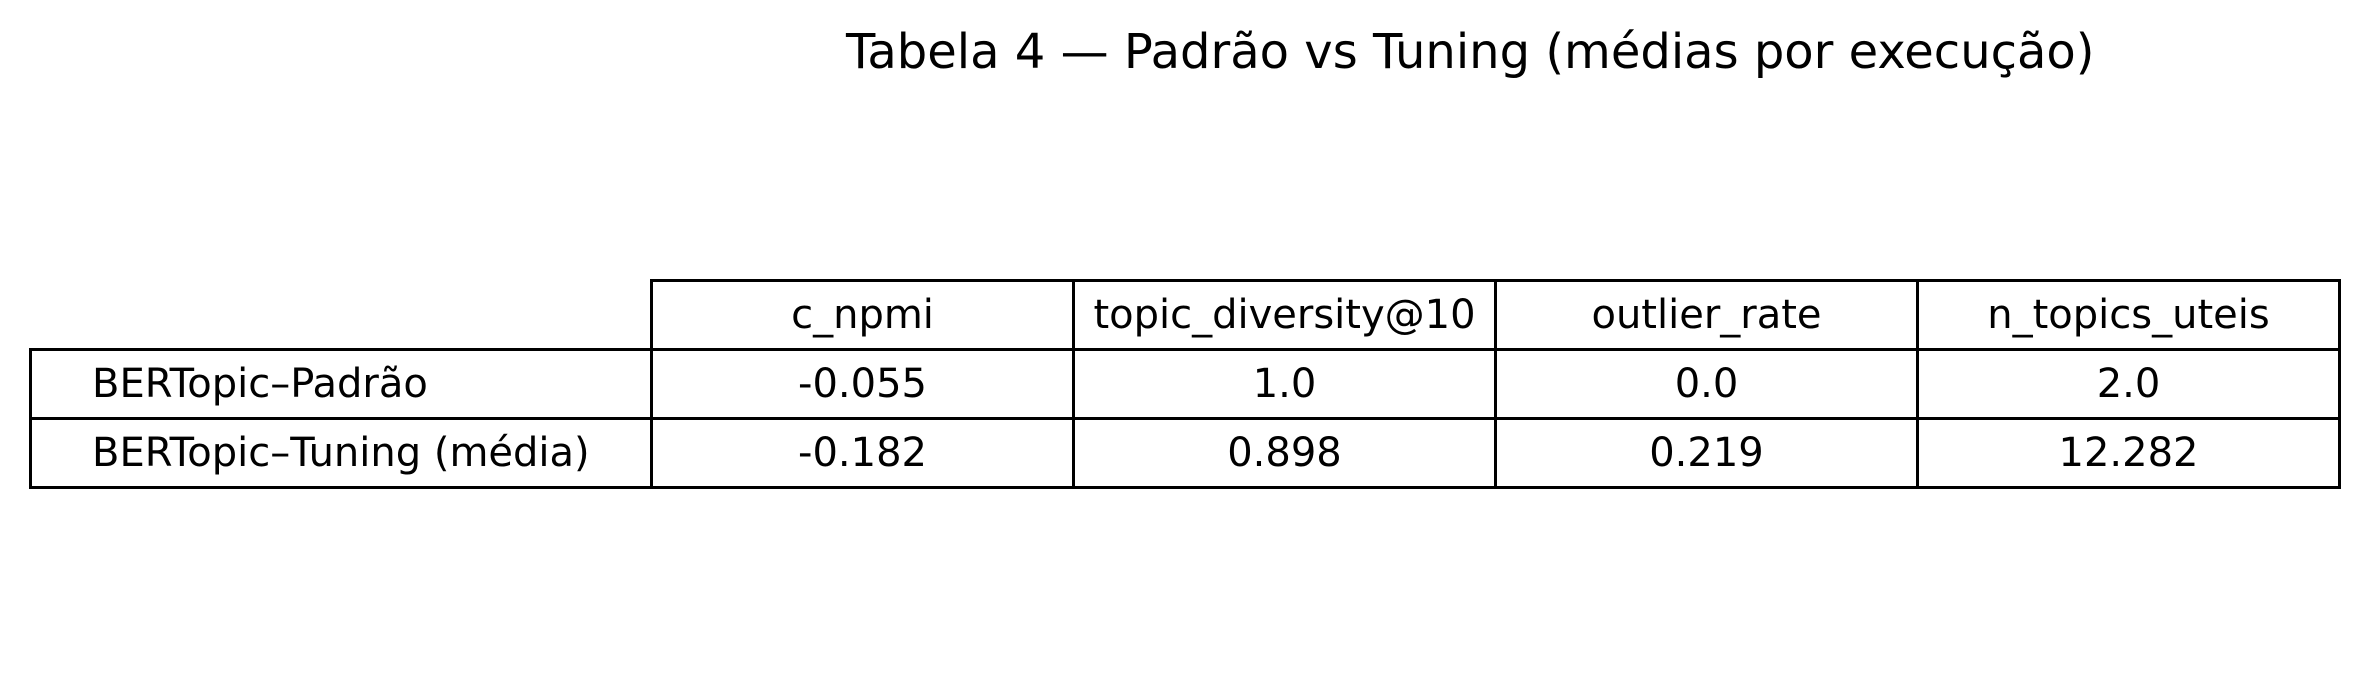  I want to click on table-cell-value: 12.282, so click(2128, 453).